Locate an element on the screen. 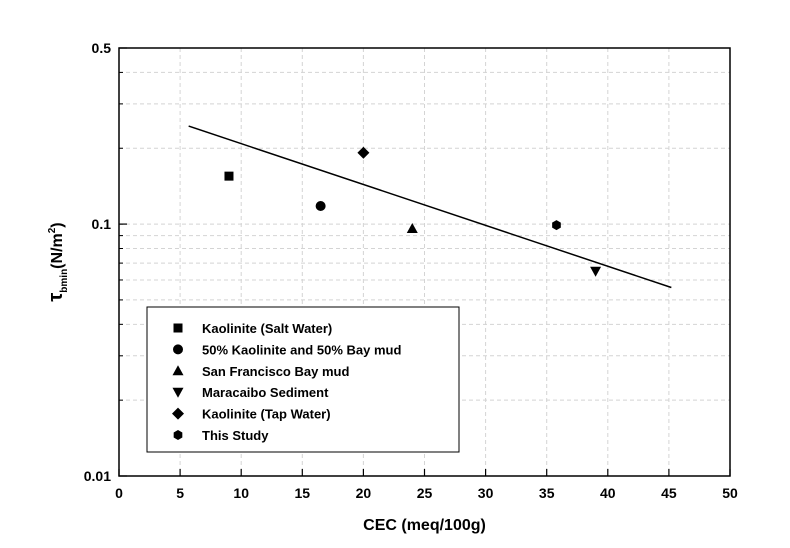  data-point-square is located at coordinates (229, 176).